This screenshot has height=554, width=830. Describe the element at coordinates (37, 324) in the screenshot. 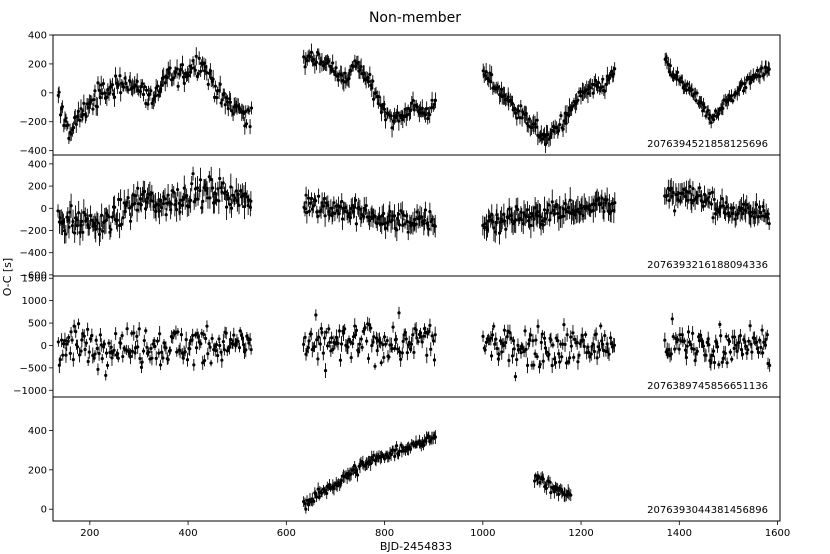

I see `y-tick-label: 500` at that location.